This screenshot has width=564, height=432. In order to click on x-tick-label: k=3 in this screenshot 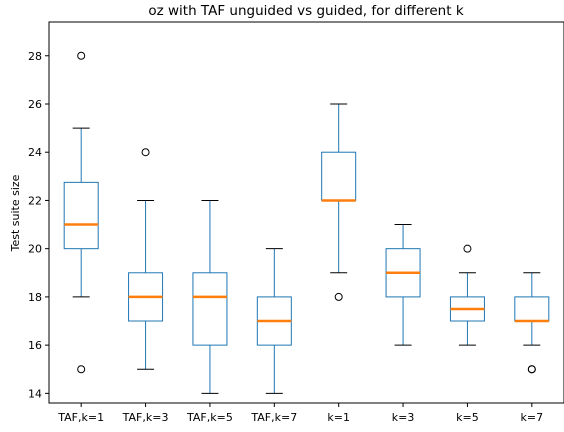, I will do `click(403, 417)`.